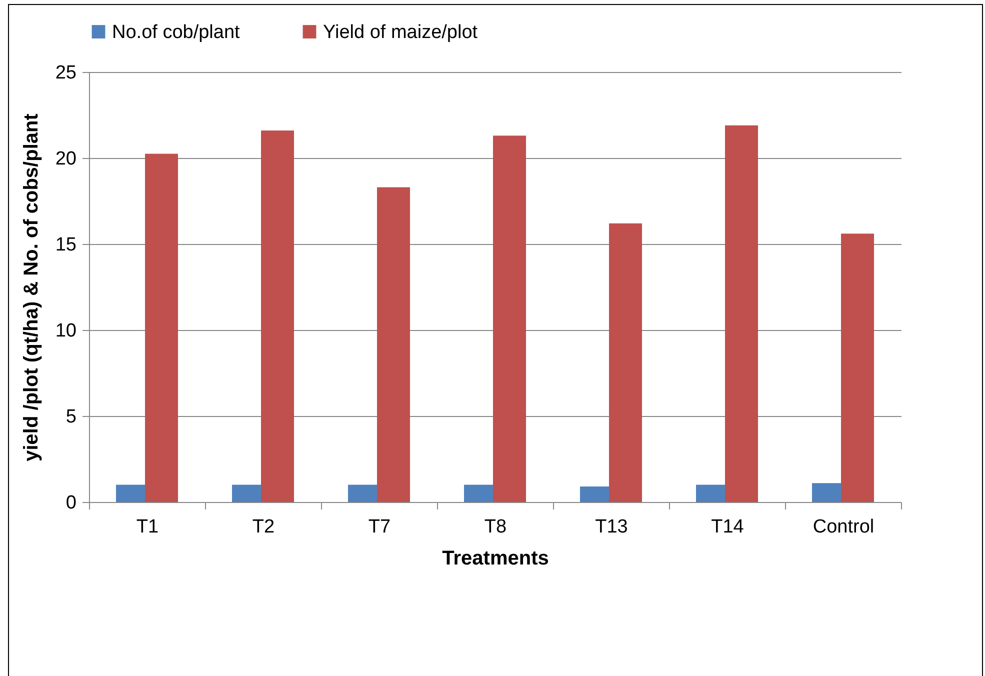  What do you see at coordinates (147, 527) in the screenshot?
I see `x-tick-label: T1` at bounding box center [147, 527].